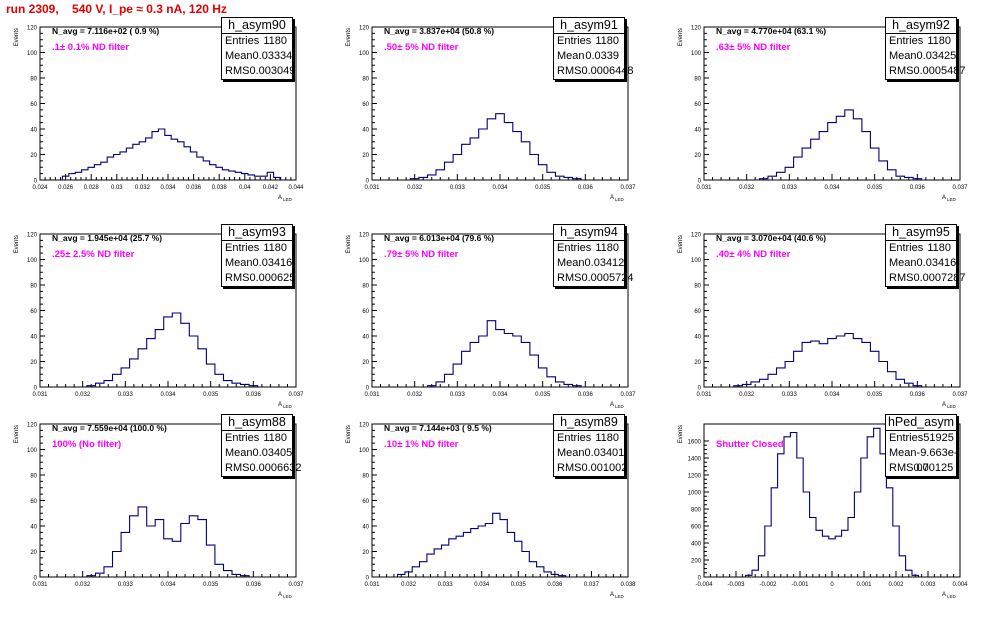 The width and height of the screenshot is (996, 622). Describe the element at coordinates (921, 233) in the screenshot. I see `histogram-name: h_asym95` at that location.